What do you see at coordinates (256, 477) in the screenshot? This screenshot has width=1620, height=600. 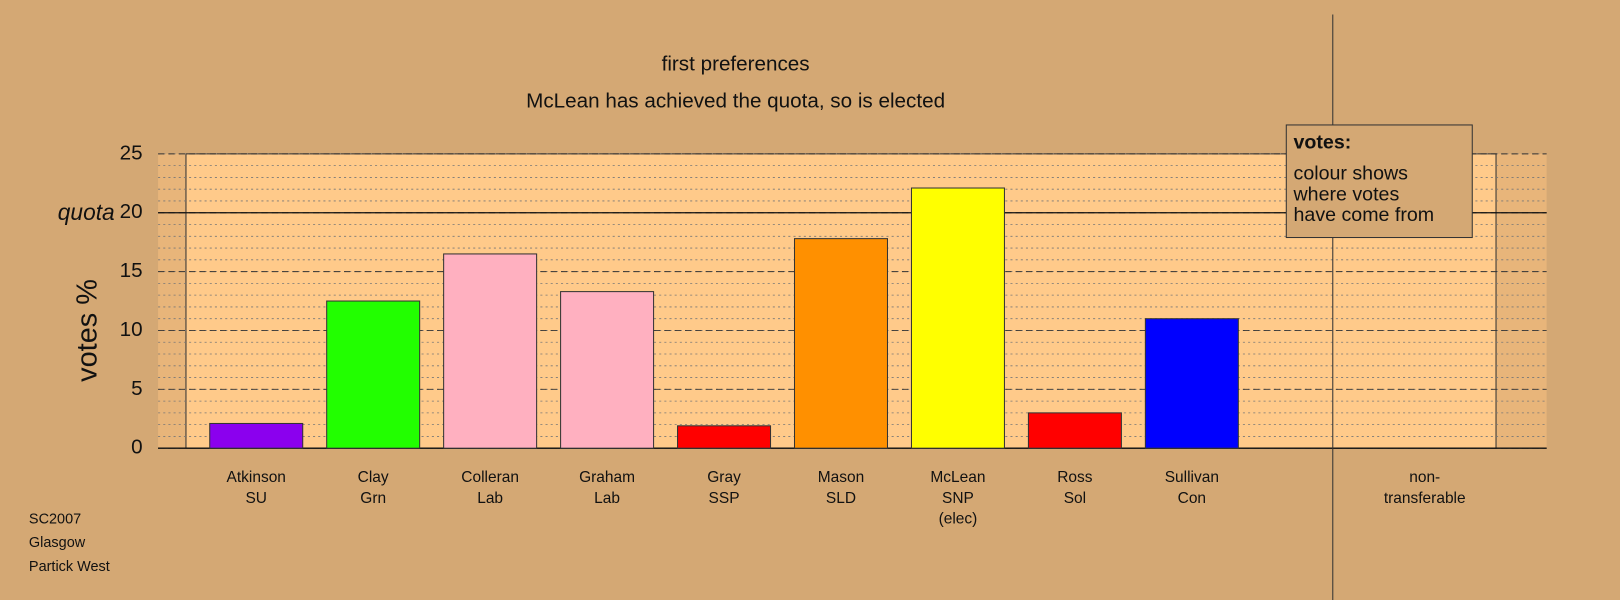 I see `x-tick-label: Atkinson` at bounding box center [256, 477].